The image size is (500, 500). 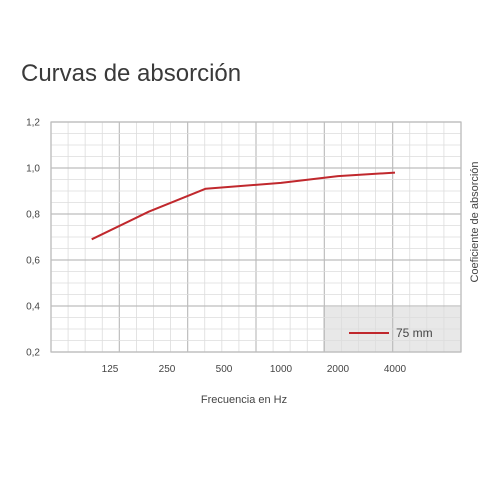 What do you see at coordinates (167, 369) in the screenshot?
I see `x-tick-label: 250` at bounding box center [167, 369].